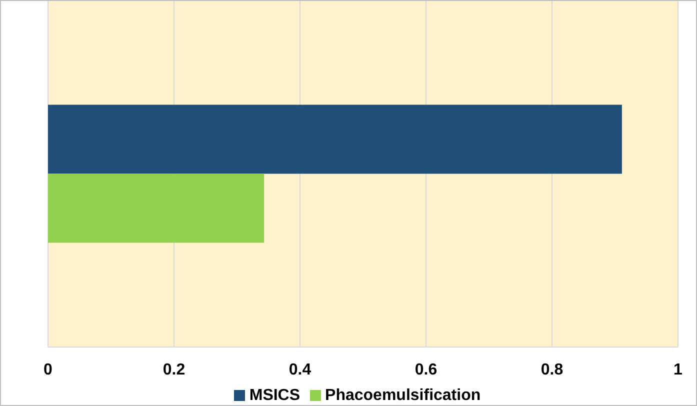  What do you see at coordinates (426, 369) in the screenshot?
I see `x-tick-label: 0.6` at bounding box center [426, 369].